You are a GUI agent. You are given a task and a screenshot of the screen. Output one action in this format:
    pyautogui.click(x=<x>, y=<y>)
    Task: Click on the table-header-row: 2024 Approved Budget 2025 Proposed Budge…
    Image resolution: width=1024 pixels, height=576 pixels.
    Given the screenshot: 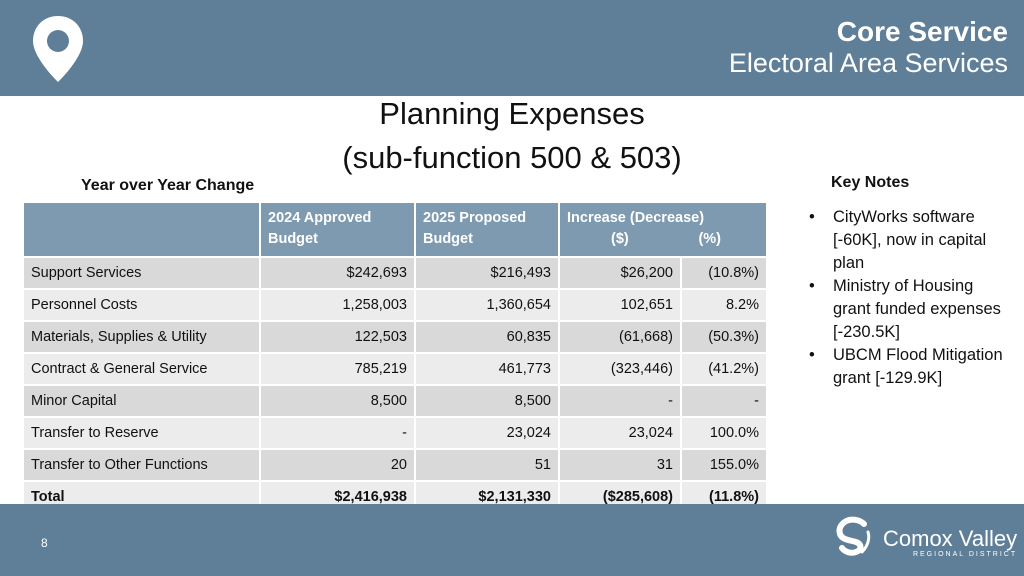 What is the action you would take?
    pyautogui.click(x=395, y=229)
    